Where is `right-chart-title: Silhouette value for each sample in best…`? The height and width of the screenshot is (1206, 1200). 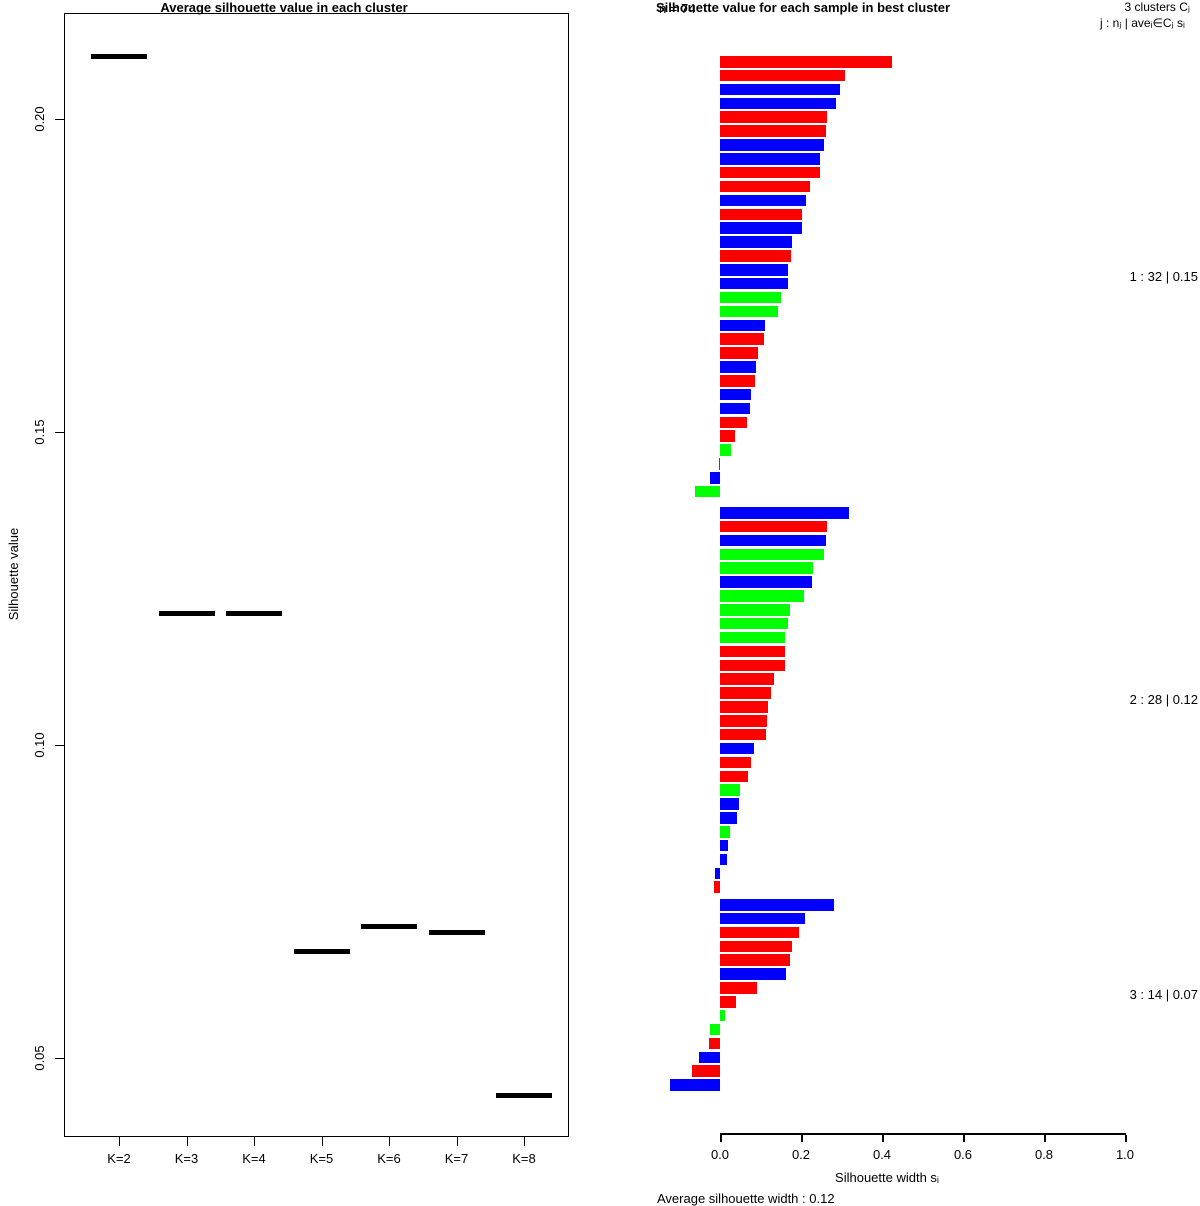
right-chart-title: Silhouette value for each sample in best… is located at coordinates (803, 7).